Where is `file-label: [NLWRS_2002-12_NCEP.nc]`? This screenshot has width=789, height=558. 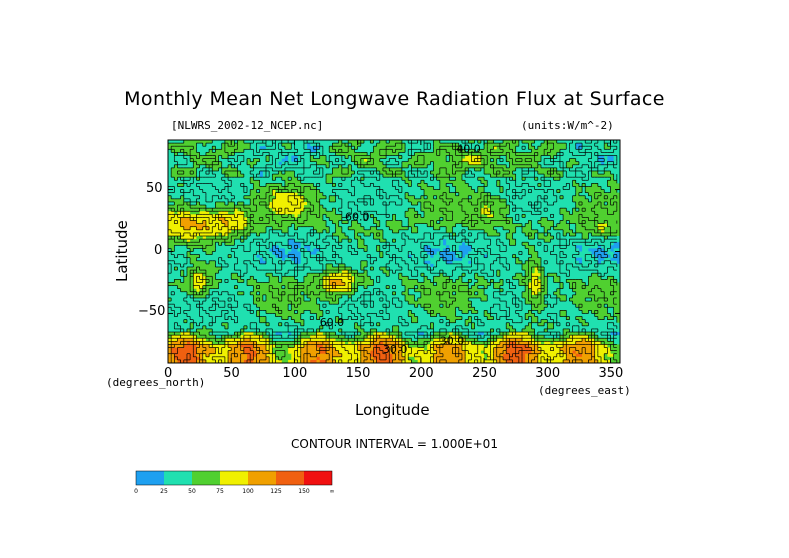
file-label: [NLWRS_2002-12_NCEP.nc] is located at coordinates (247, 125).